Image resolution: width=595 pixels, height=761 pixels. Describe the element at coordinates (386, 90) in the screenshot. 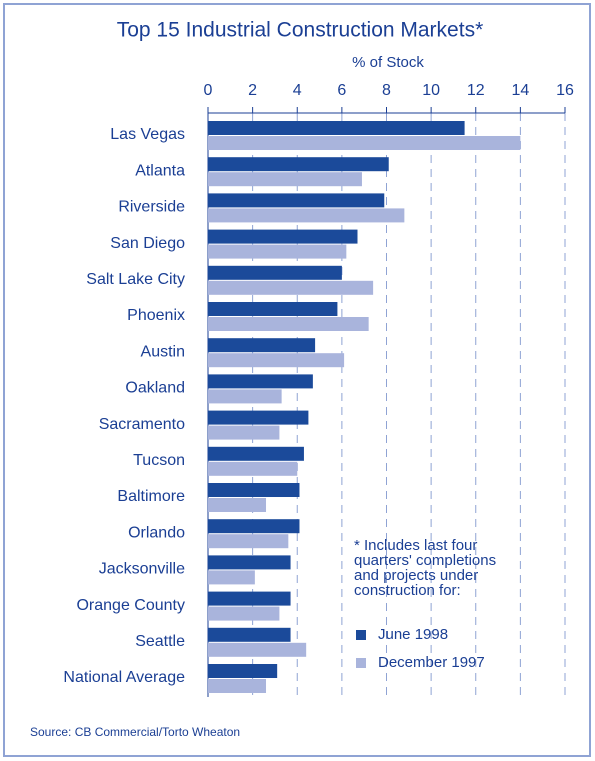

I see `x-tick-label: 8` at that location.